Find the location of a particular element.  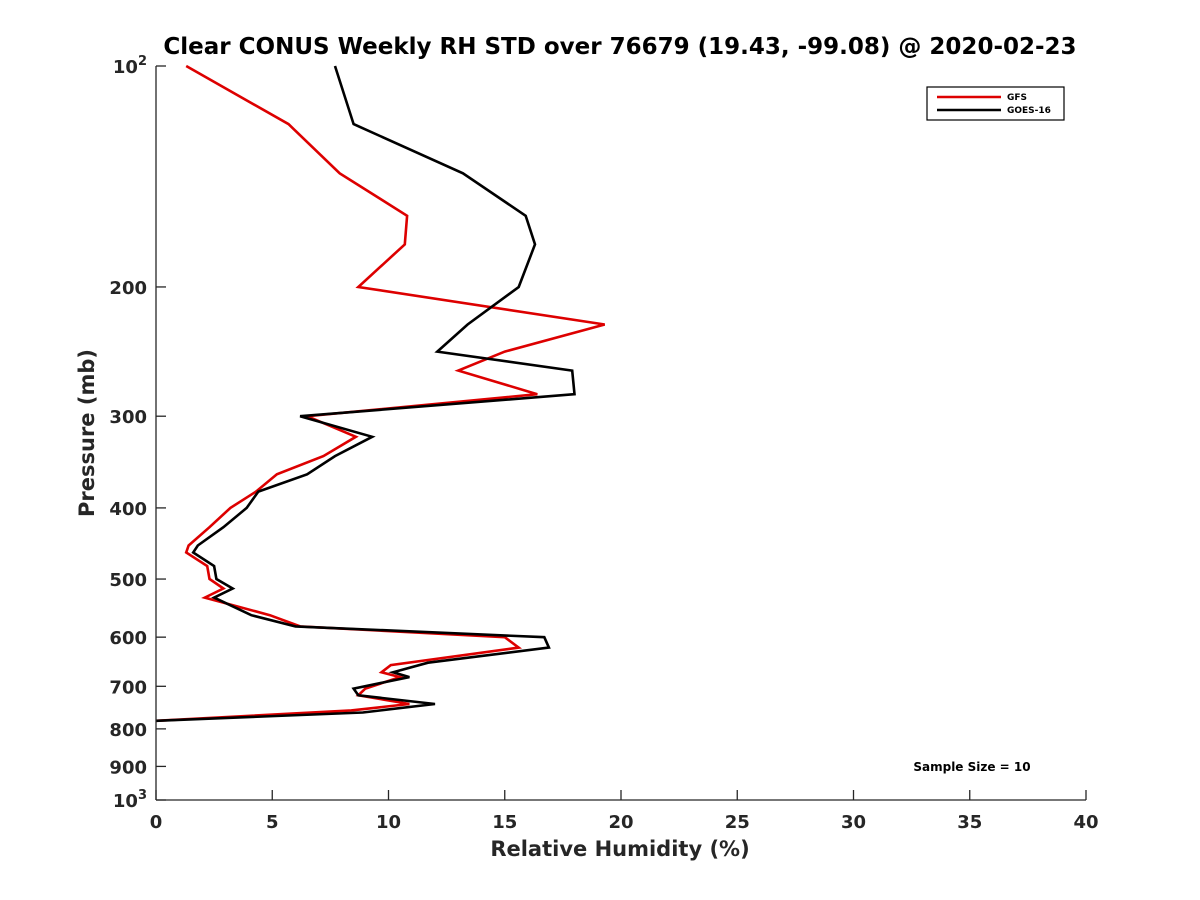

legend-label: GOES-16 is located at coordinates (1029, 111).